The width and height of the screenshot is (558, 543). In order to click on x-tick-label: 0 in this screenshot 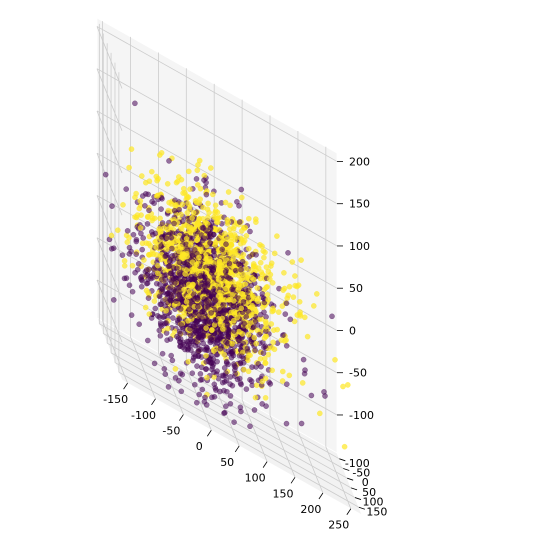, I will do `click(199, 446)`.